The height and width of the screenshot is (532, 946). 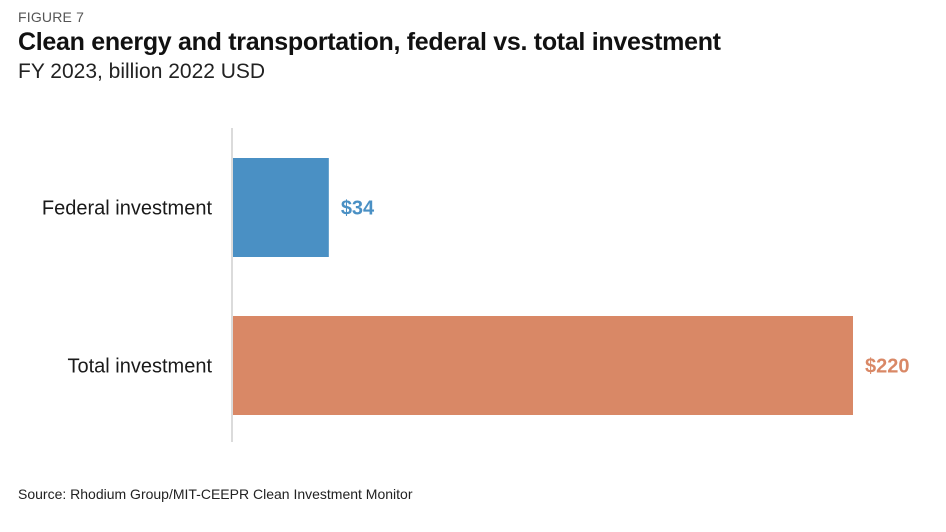 I want to click on category-label: Federal investment, so click(x=127, y=209).